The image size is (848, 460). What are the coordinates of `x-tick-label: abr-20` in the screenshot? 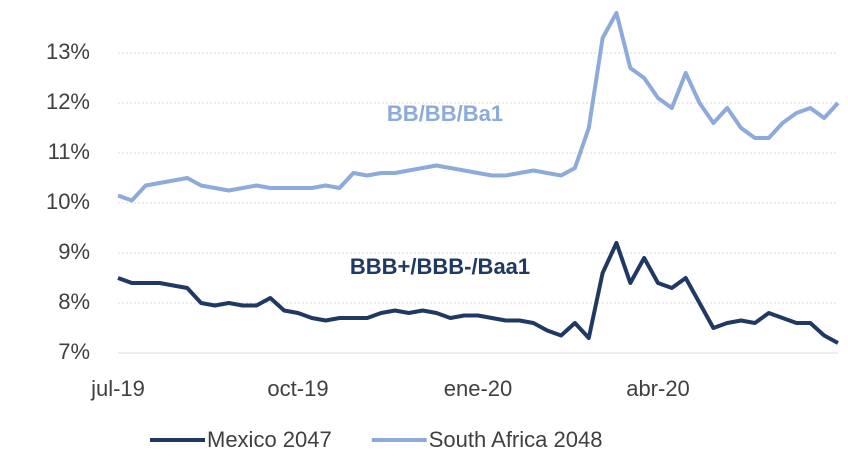 It's located at (658, 388).